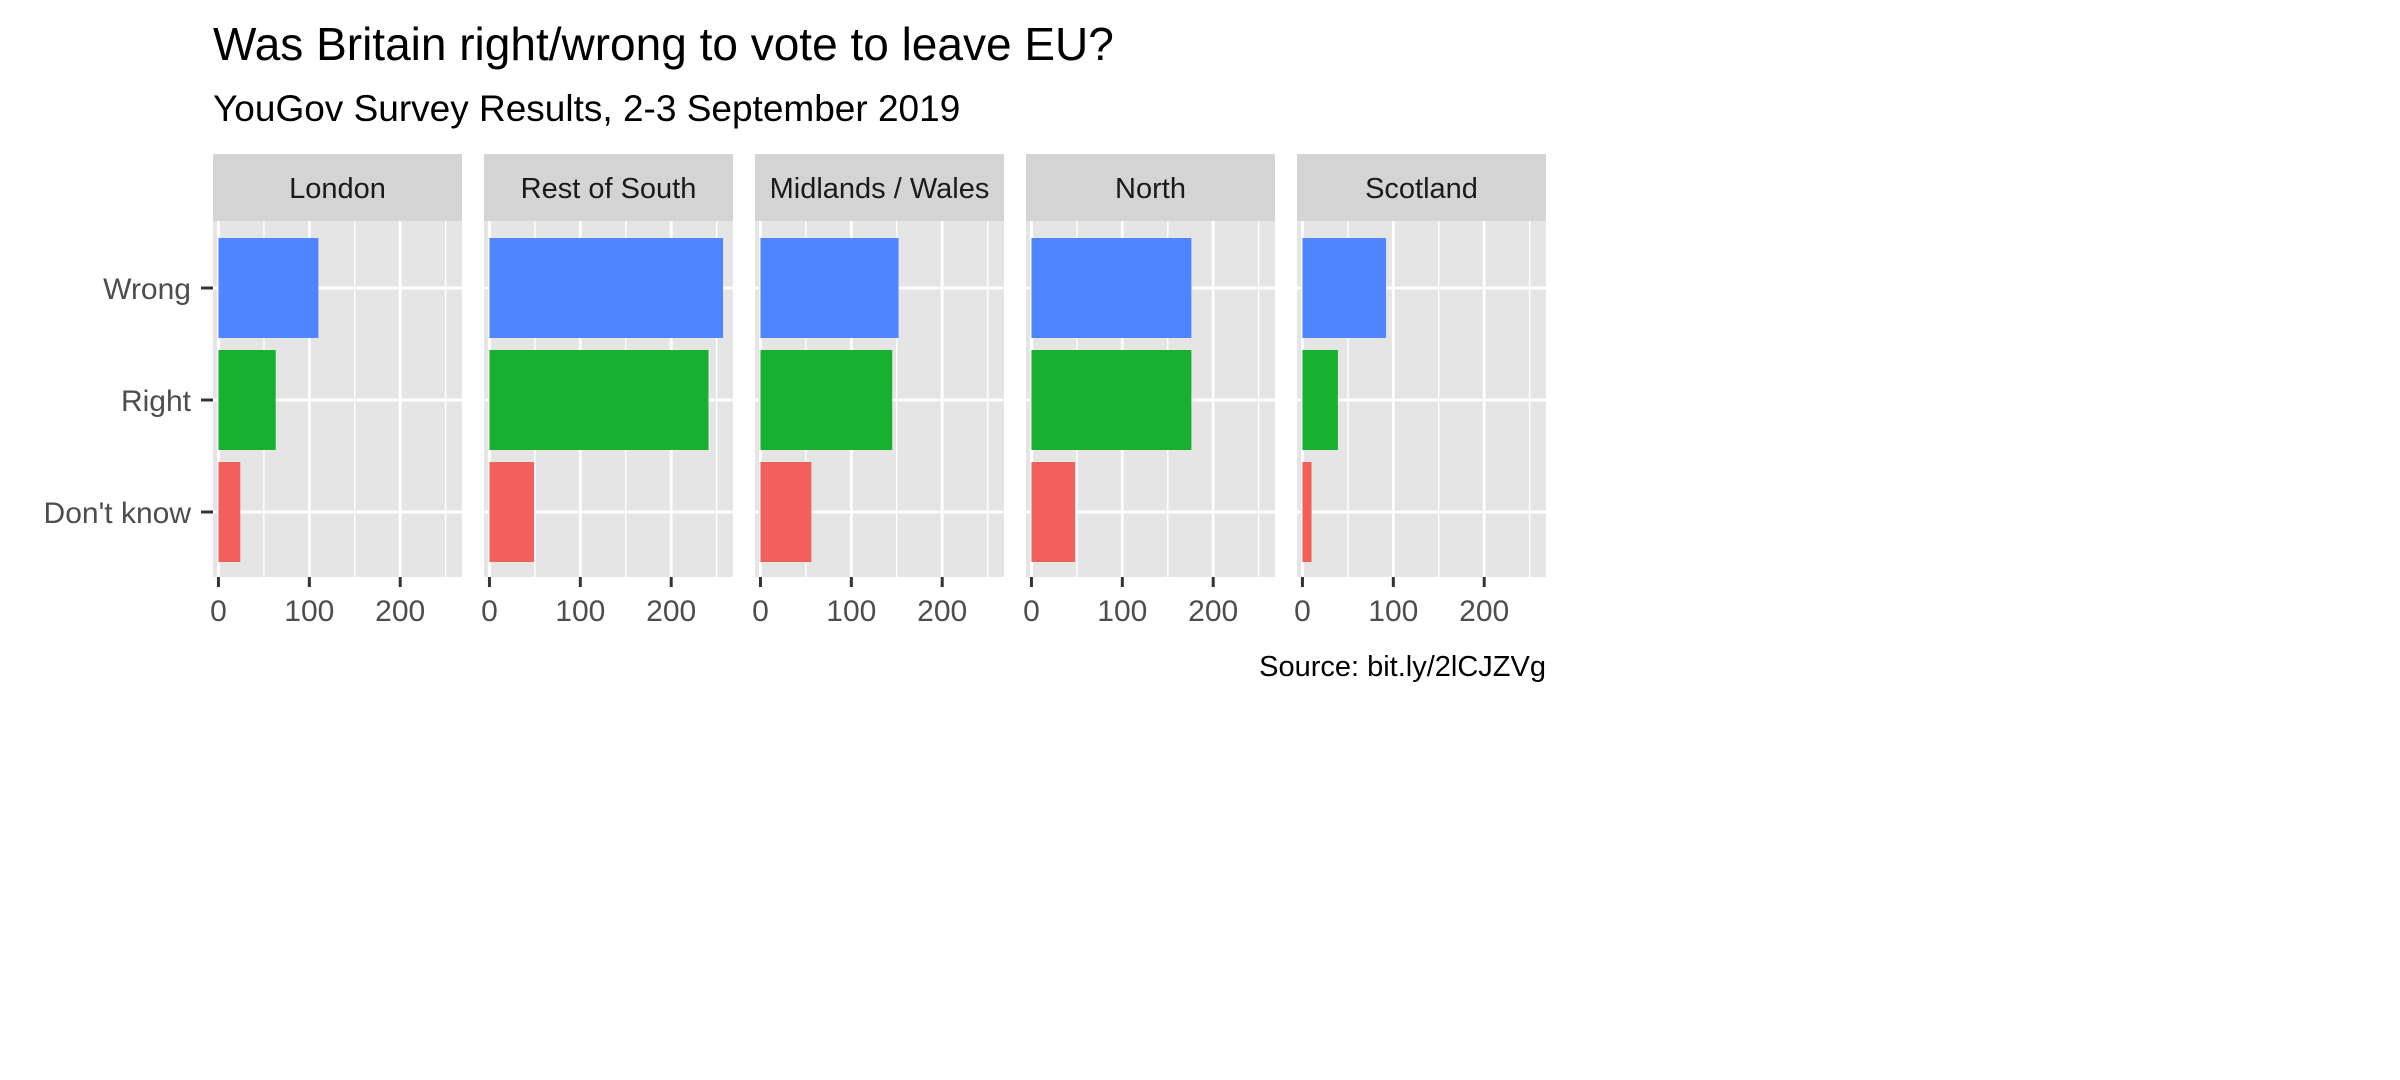  I want to click on y-tick-label: Don't know, so click(118, 513).